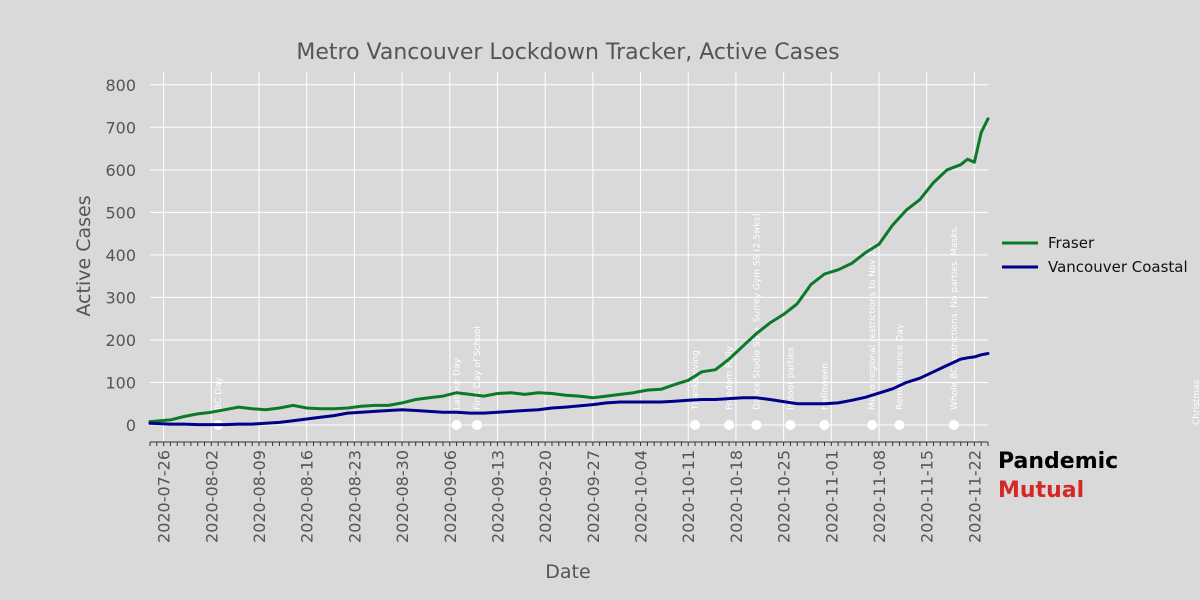 Image resolution: width=1200 pixels, height=600 pixels. What do you see at coordinates (131, 425) in the screenshot?
I see `y-tick-label: 0` at bounding box center [131, 425].